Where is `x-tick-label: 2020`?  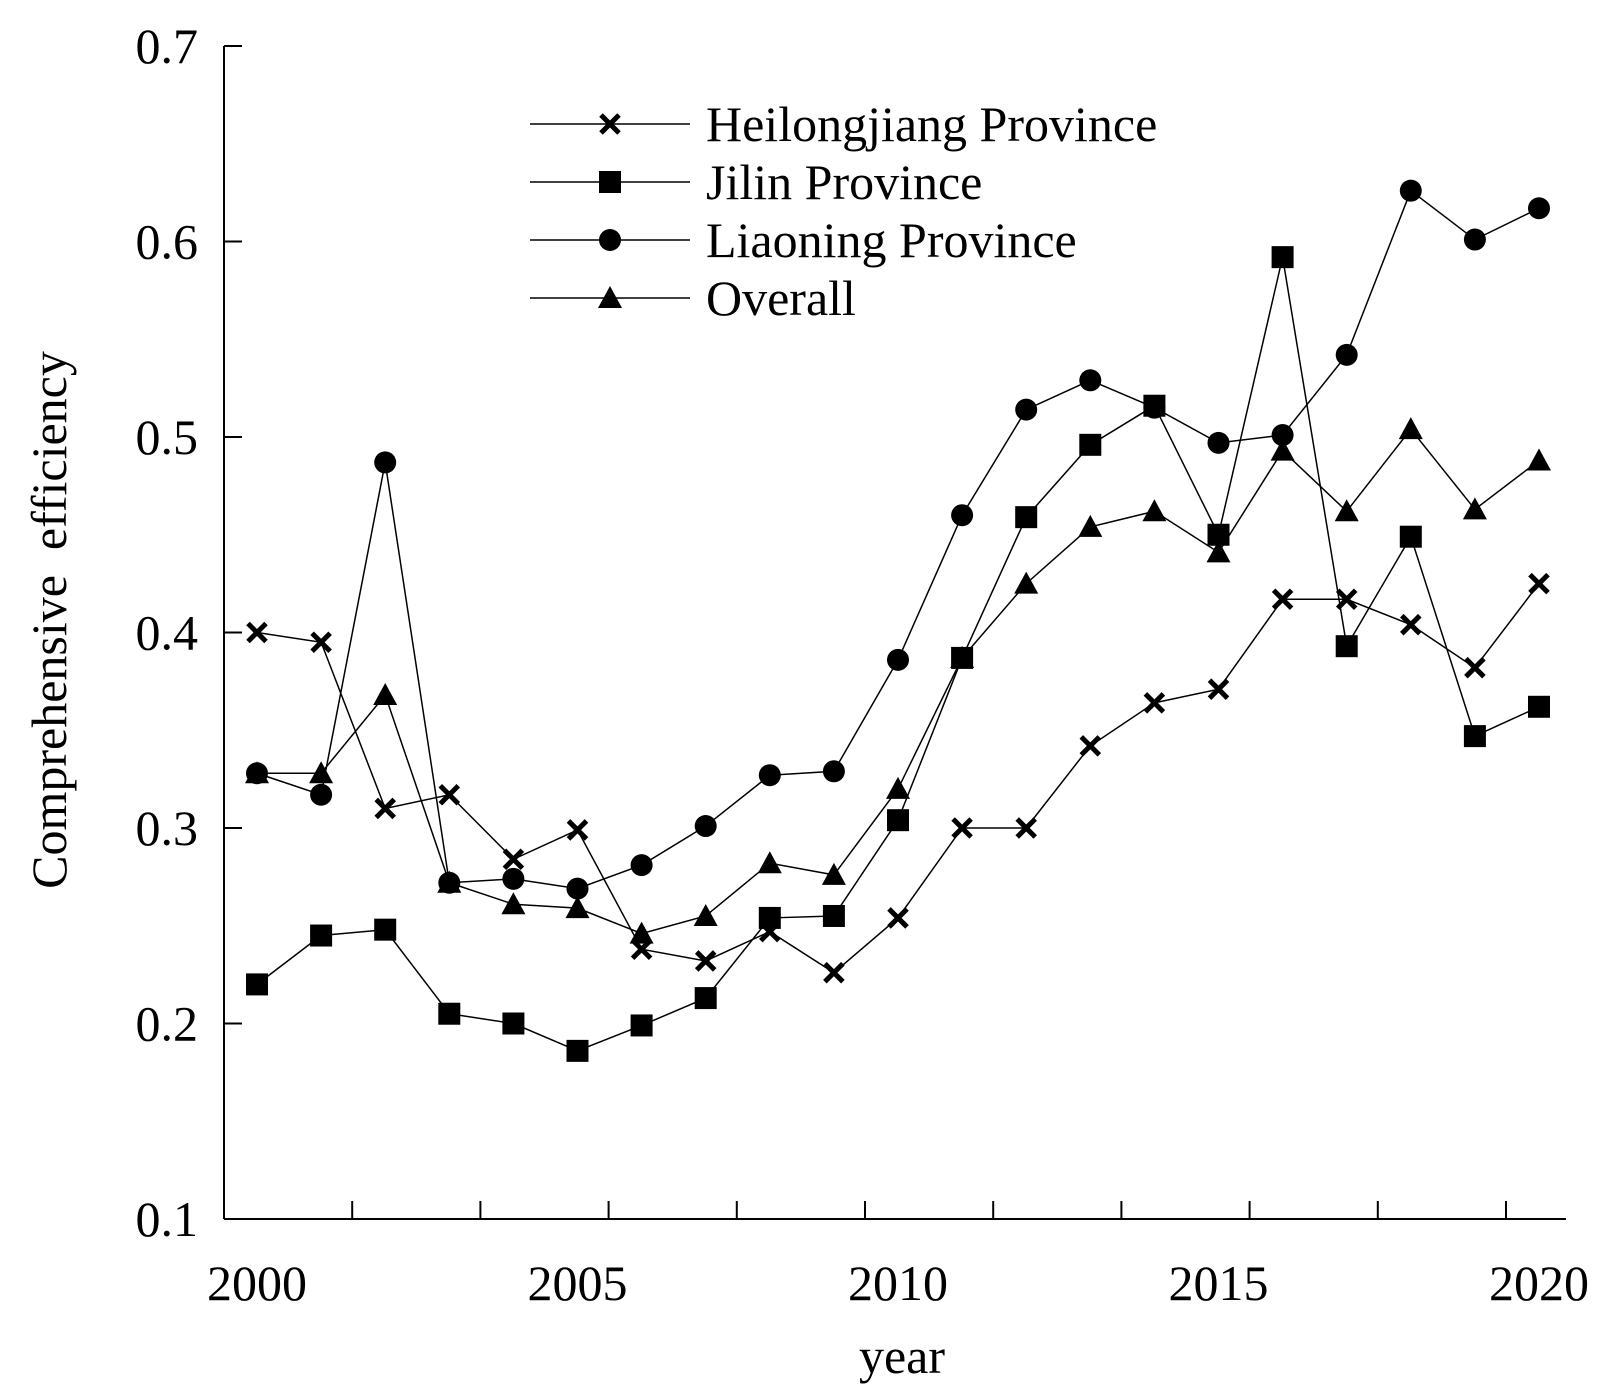 x-tick-label: 2020 is located at coordinates (1539, 1283).